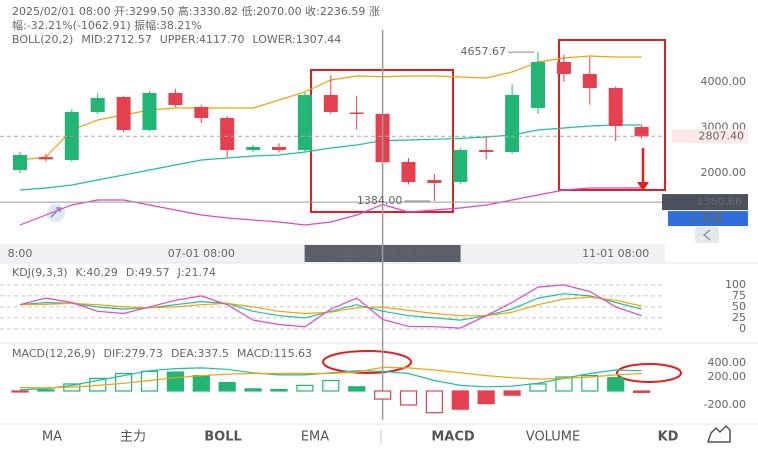  Describe the element at coordinates (107, 25) in the screenshot. I see `info-line: 幅:-32.21%(-1062.91) 振幅:38.21%` at that location.